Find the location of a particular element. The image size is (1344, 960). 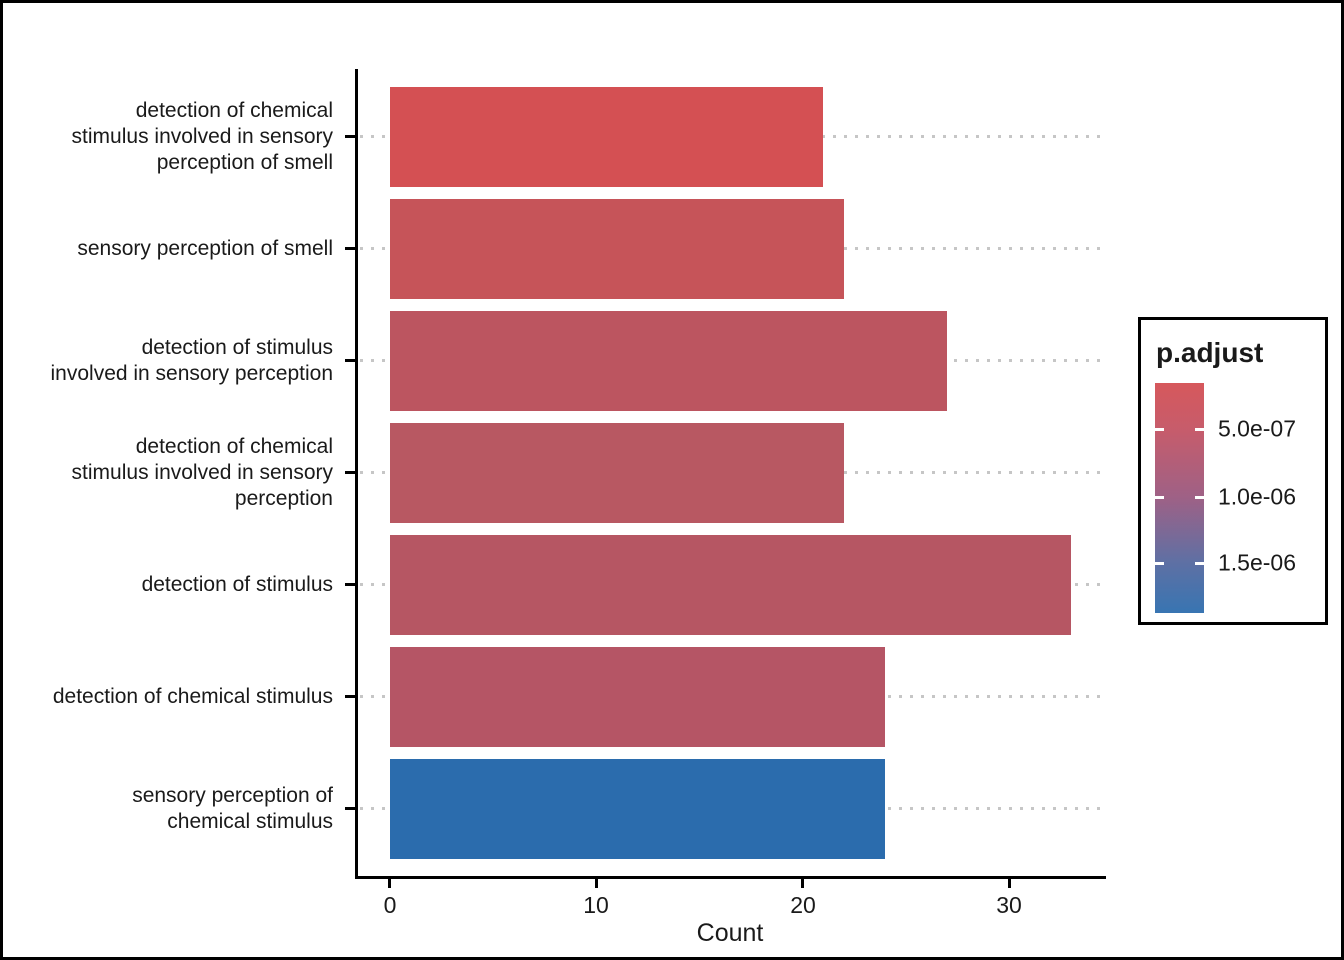

legend-tick-label: 1.5e-06 is located at coordinates (1257, 562).